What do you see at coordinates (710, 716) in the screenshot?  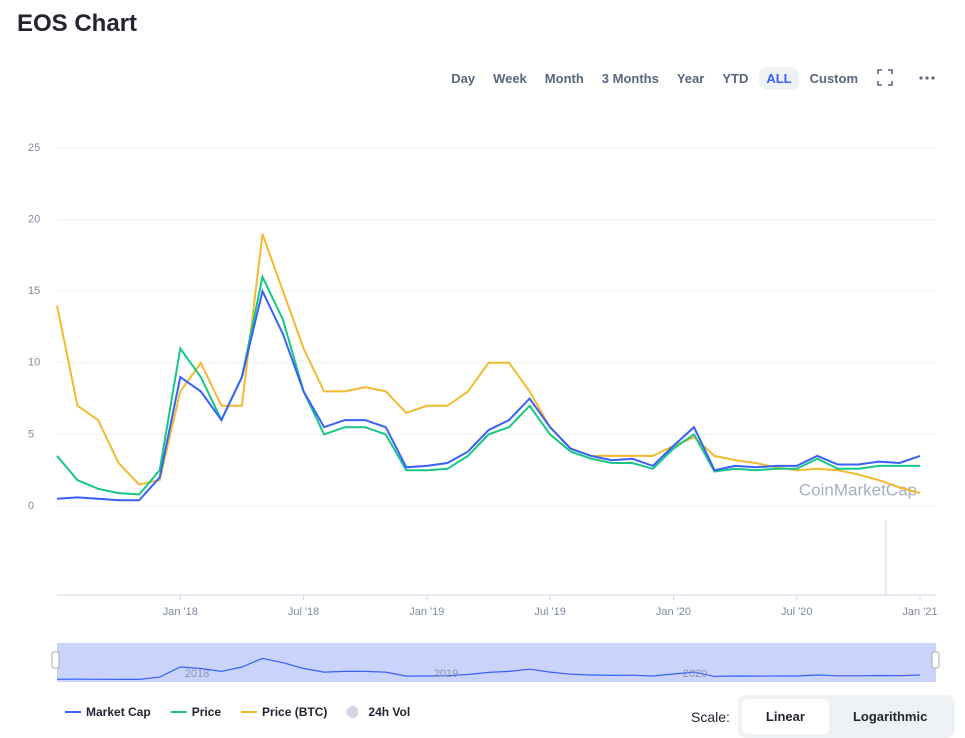 I see `scale-label: Scale:` at bounding box center [710, 716].